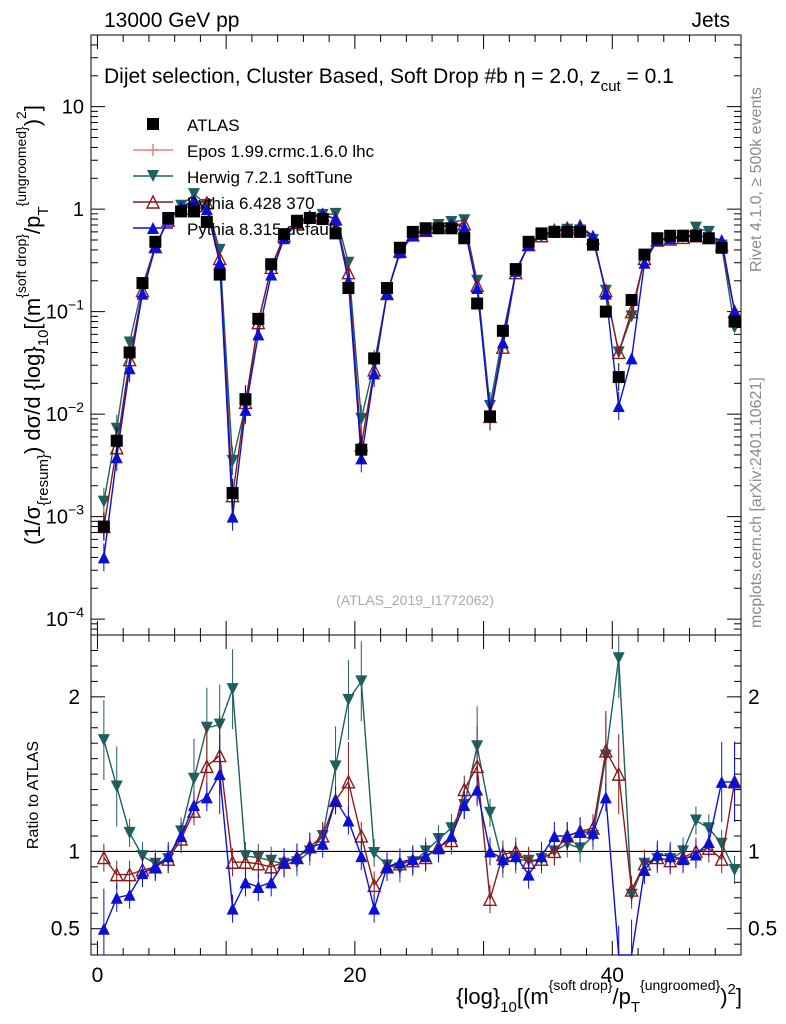 The width and height of the screenshot is (786, 1024). Describe the element at coordinates (281, 151) in the screenshot. I see `legend-label: Epos 1.99.crmc.1.6.0 lhc` at that location.